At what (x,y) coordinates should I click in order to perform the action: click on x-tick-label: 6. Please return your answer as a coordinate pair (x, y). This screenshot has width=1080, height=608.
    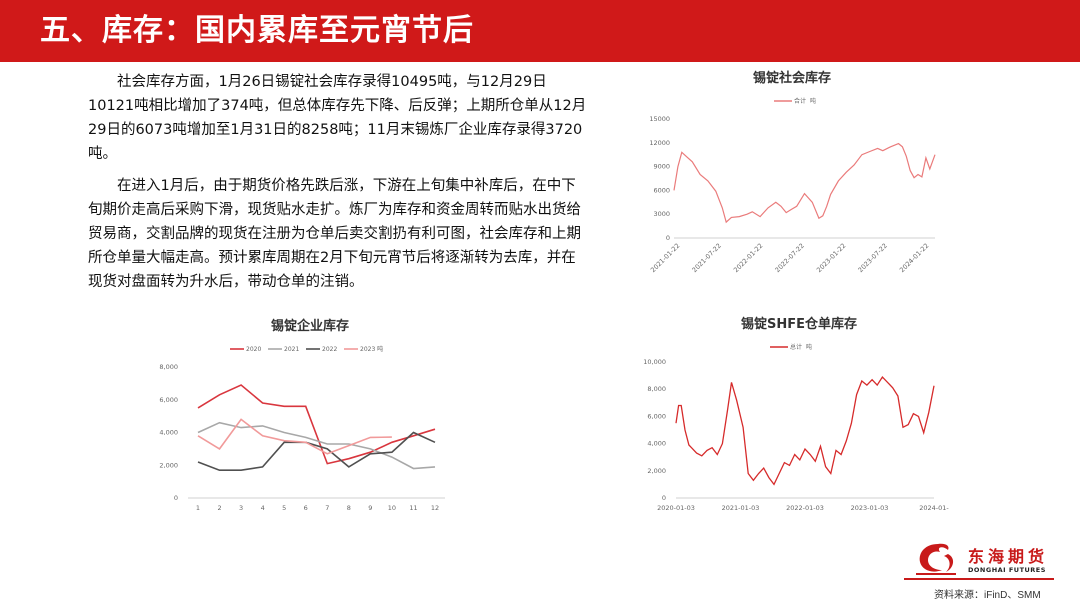
    Looking at the image, I should click on (306, 508).